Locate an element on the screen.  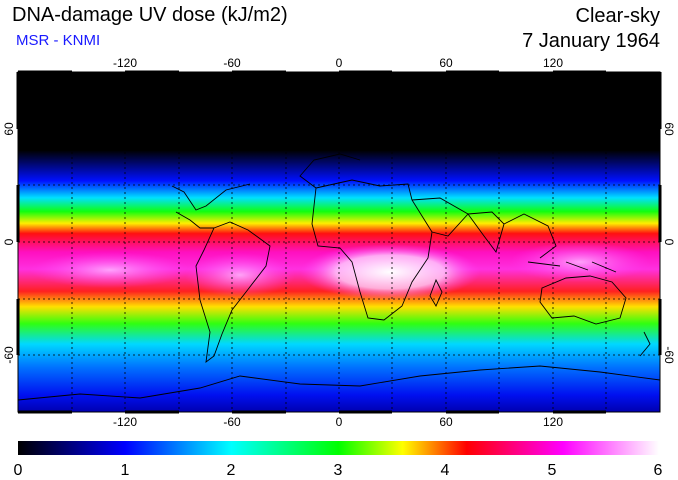
new-zealand-outline is located at coordinates (645, 344).